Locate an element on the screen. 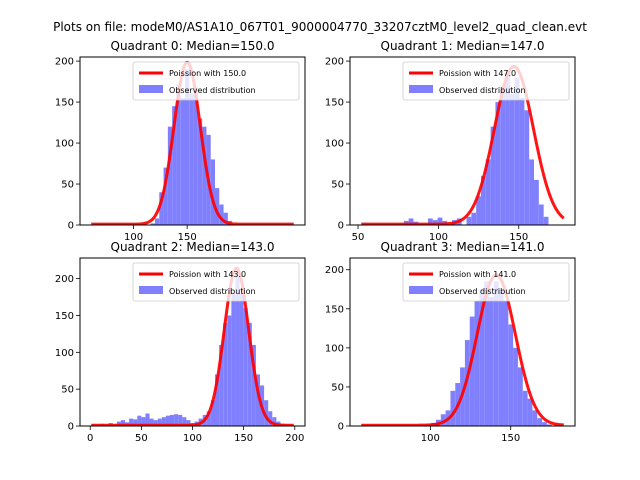  legend-label-poisson: Poission with 150.0 is located at coordinates (207, 73).